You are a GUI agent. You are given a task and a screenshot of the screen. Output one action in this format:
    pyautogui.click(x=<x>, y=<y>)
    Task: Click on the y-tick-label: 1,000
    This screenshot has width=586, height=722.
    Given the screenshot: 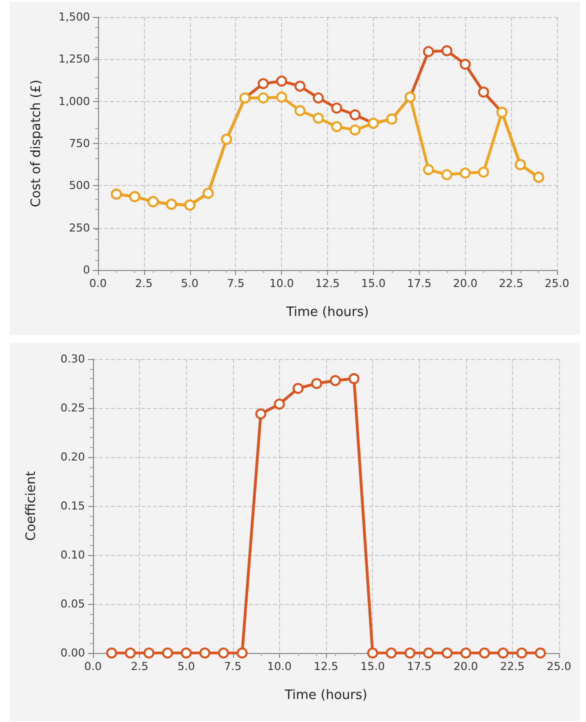 What is the action you would take?
    pyautogui.click(x=74, y=101)
    